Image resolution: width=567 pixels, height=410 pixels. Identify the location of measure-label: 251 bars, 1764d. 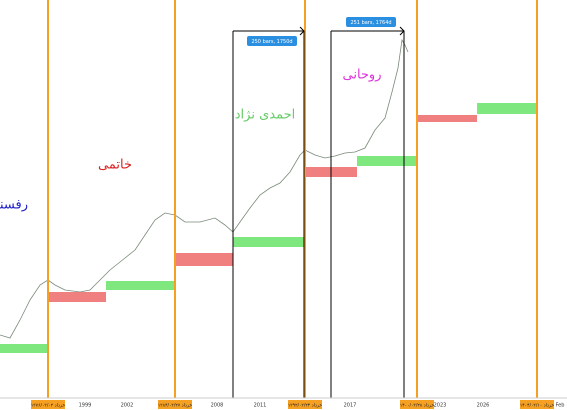
(370, 23).